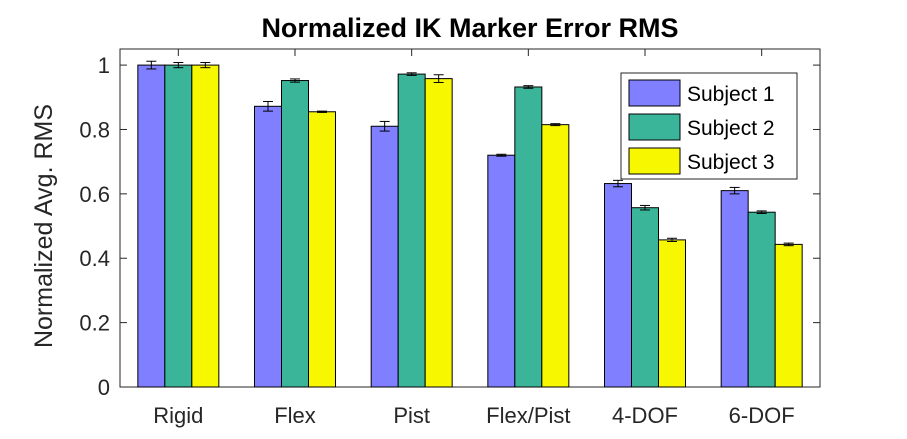 The width and height of the screenshot is (907, 439). I want to click on legend: Subject 1 Subject 2 Subject 3, so click(709, 126).